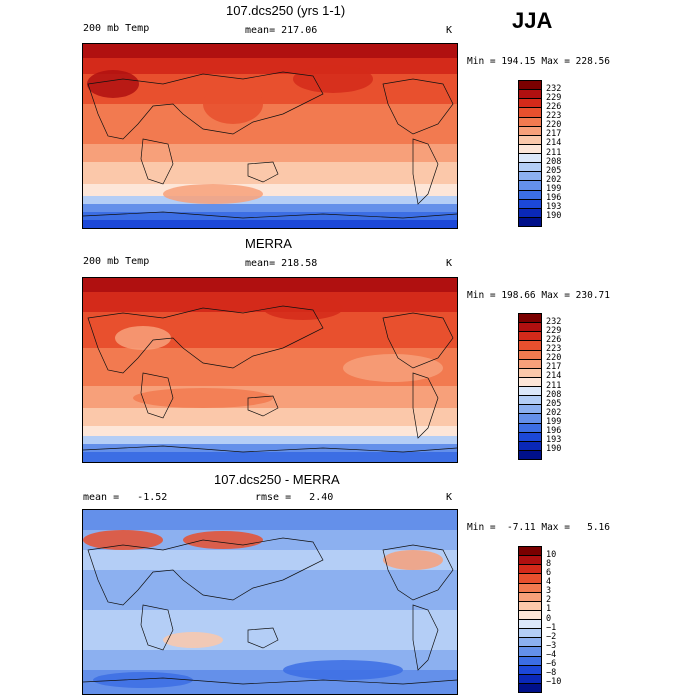  What do you see at coordinates (449, 263) in the screenshot?
I see `panel-2-units: K` at bounding box center [449, 263].